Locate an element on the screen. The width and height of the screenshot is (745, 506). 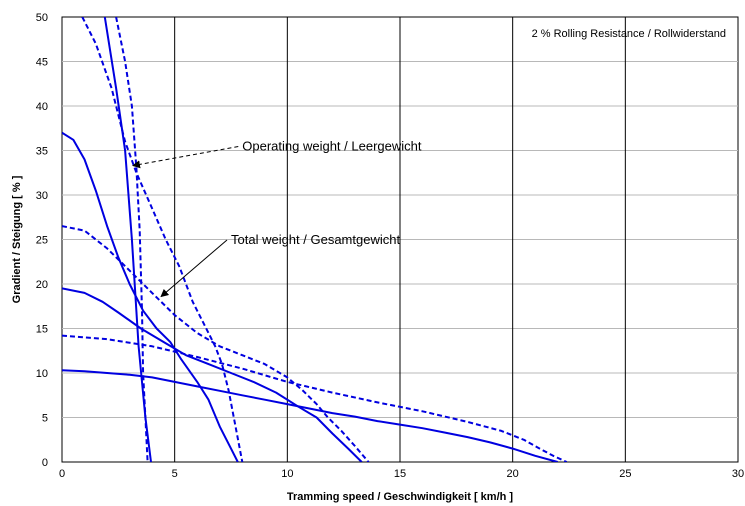
y-tick-label: 35 is located at coordinates (42, 152).